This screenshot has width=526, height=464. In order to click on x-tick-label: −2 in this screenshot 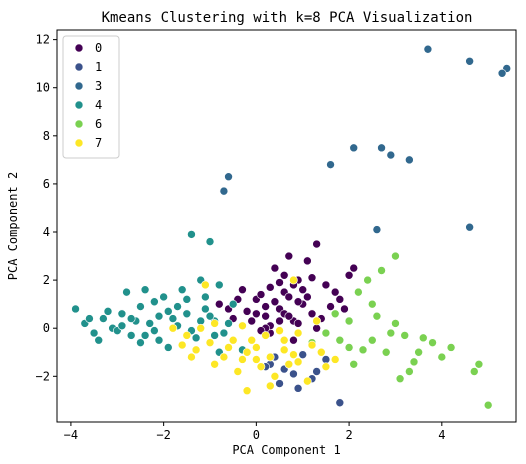, I will do `click(163, 435)`.